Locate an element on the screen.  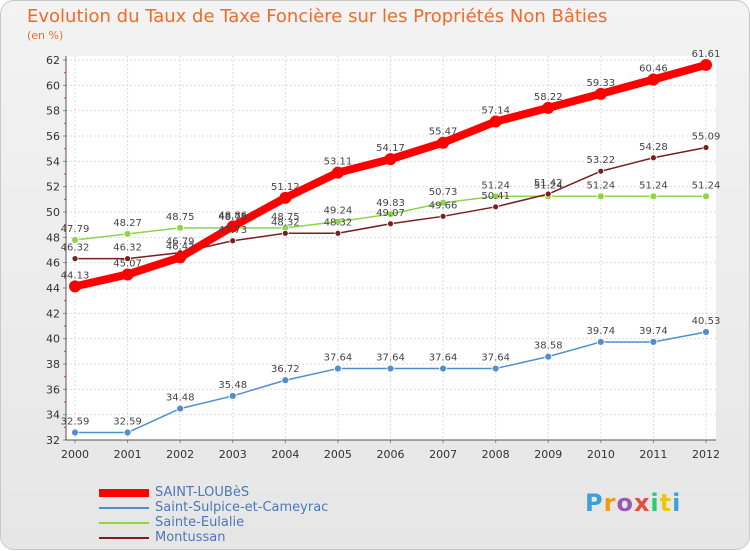
logo-letter: o is located at coordinates (625, 503).